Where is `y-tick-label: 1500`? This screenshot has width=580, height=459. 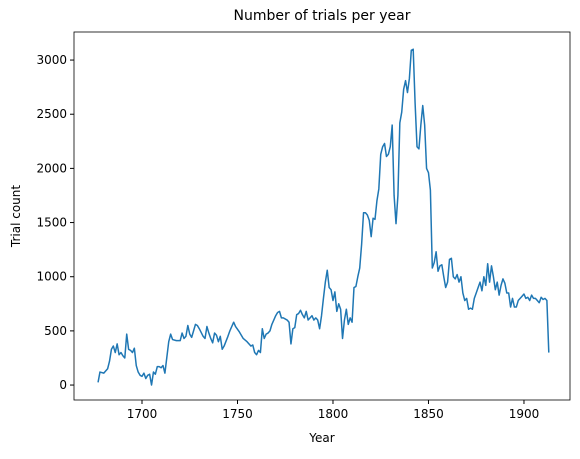
y-tick-label: 1500 is located at coordinates (51, 223).